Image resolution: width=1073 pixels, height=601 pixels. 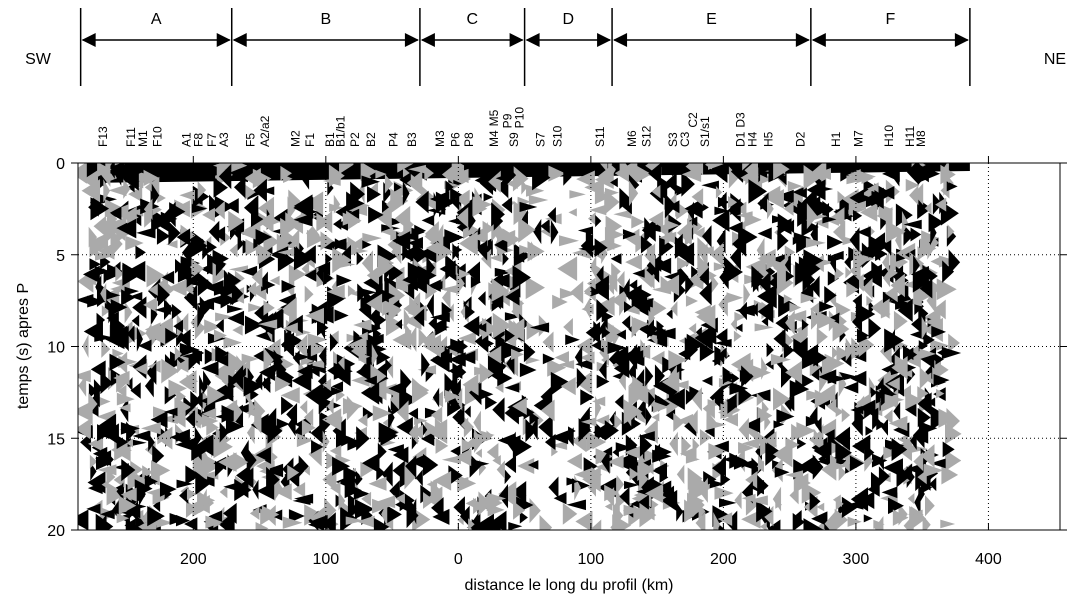 I want to click on x-tick-label: 300, so click(x=856, y=559).